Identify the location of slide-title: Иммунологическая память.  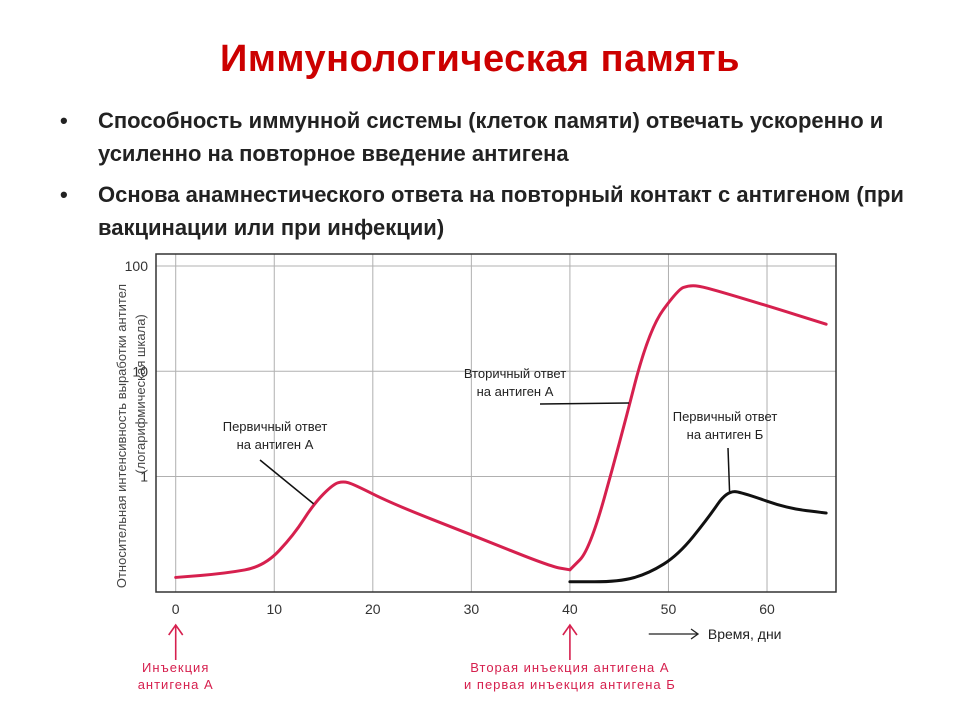
(480, 59).